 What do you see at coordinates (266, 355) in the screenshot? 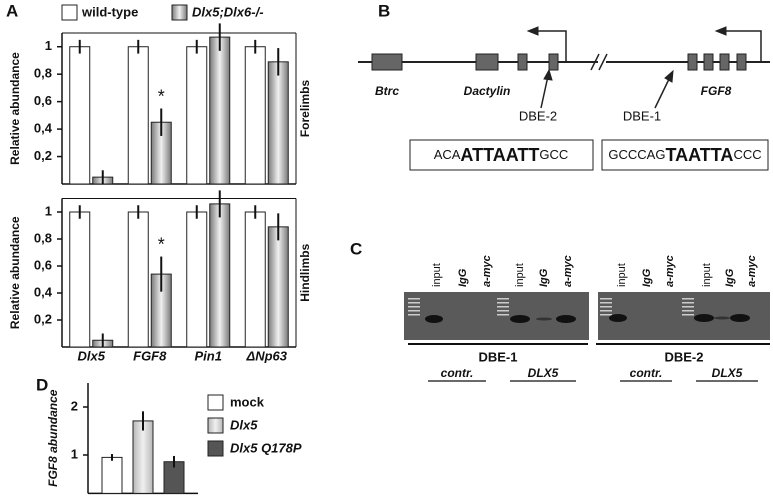
I see `x-tick-label: ΔNp63` at bounding box center [266, 355].